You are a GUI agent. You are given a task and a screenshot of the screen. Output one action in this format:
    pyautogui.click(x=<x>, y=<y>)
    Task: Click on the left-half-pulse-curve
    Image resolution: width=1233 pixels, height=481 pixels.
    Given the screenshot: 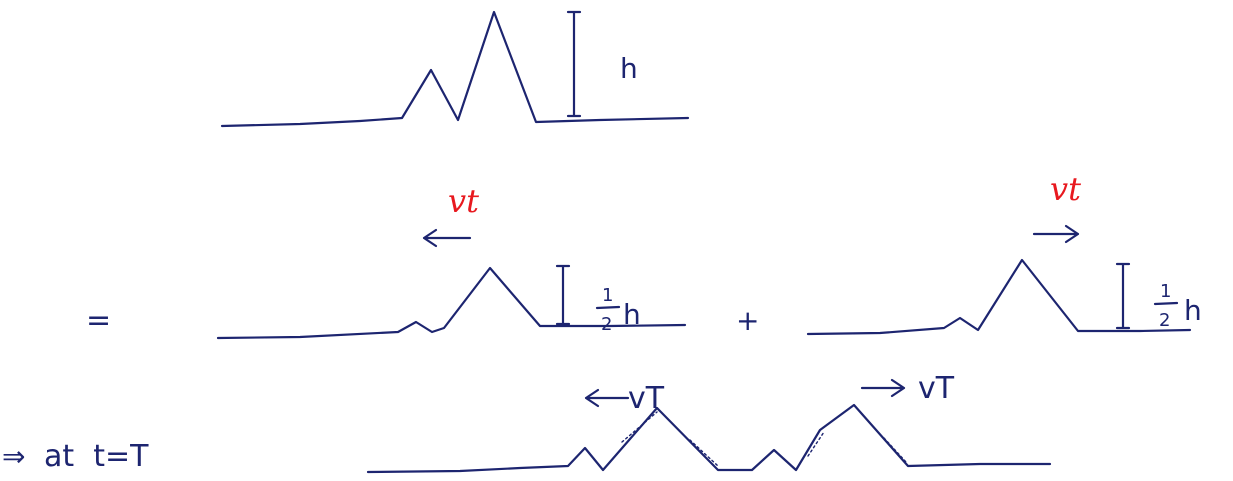 What is the action you would take?
    pyautogui.click(x=451, y=303)
    